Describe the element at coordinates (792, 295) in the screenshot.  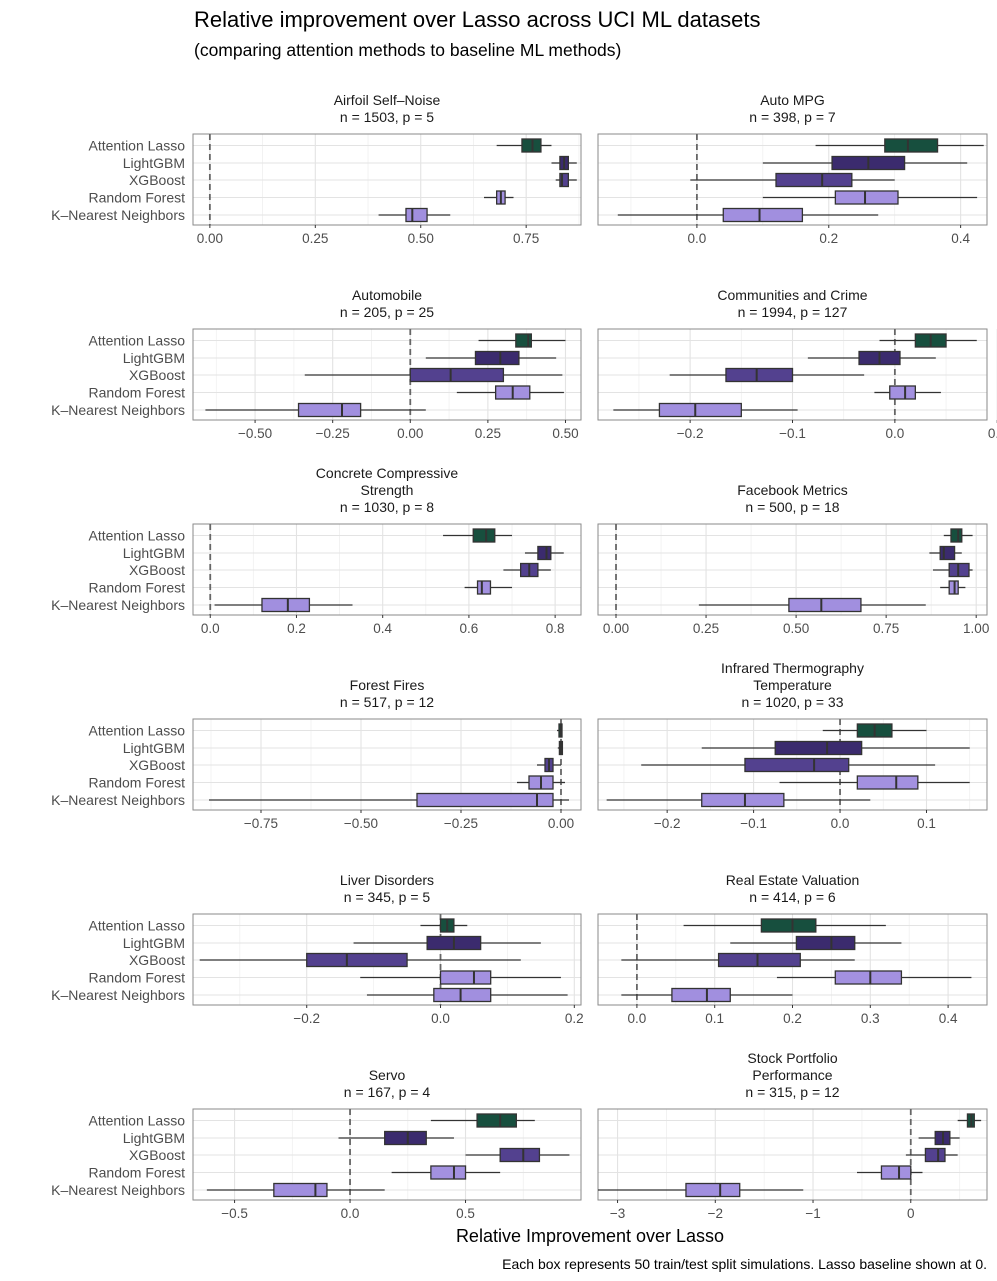
I see `panel-title-line: Communities and Crime` at that location.